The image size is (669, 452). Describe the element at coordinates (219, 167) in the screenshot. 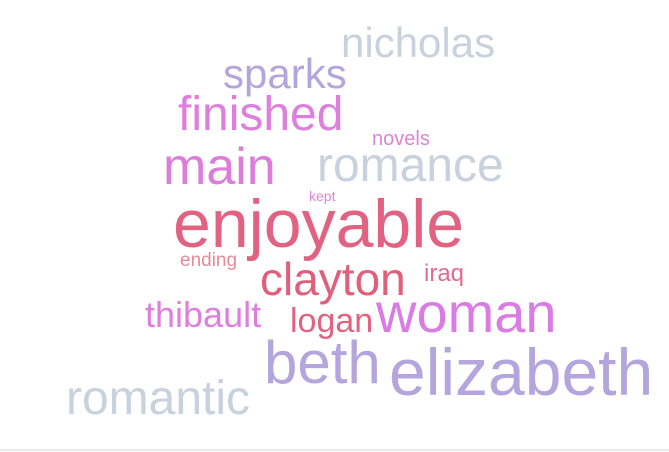

I see `word-main: main` at that location.